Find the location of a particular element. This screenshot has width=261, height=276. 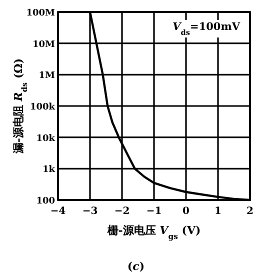

y-tick-label: 100k is located at coordinates (43, 107).